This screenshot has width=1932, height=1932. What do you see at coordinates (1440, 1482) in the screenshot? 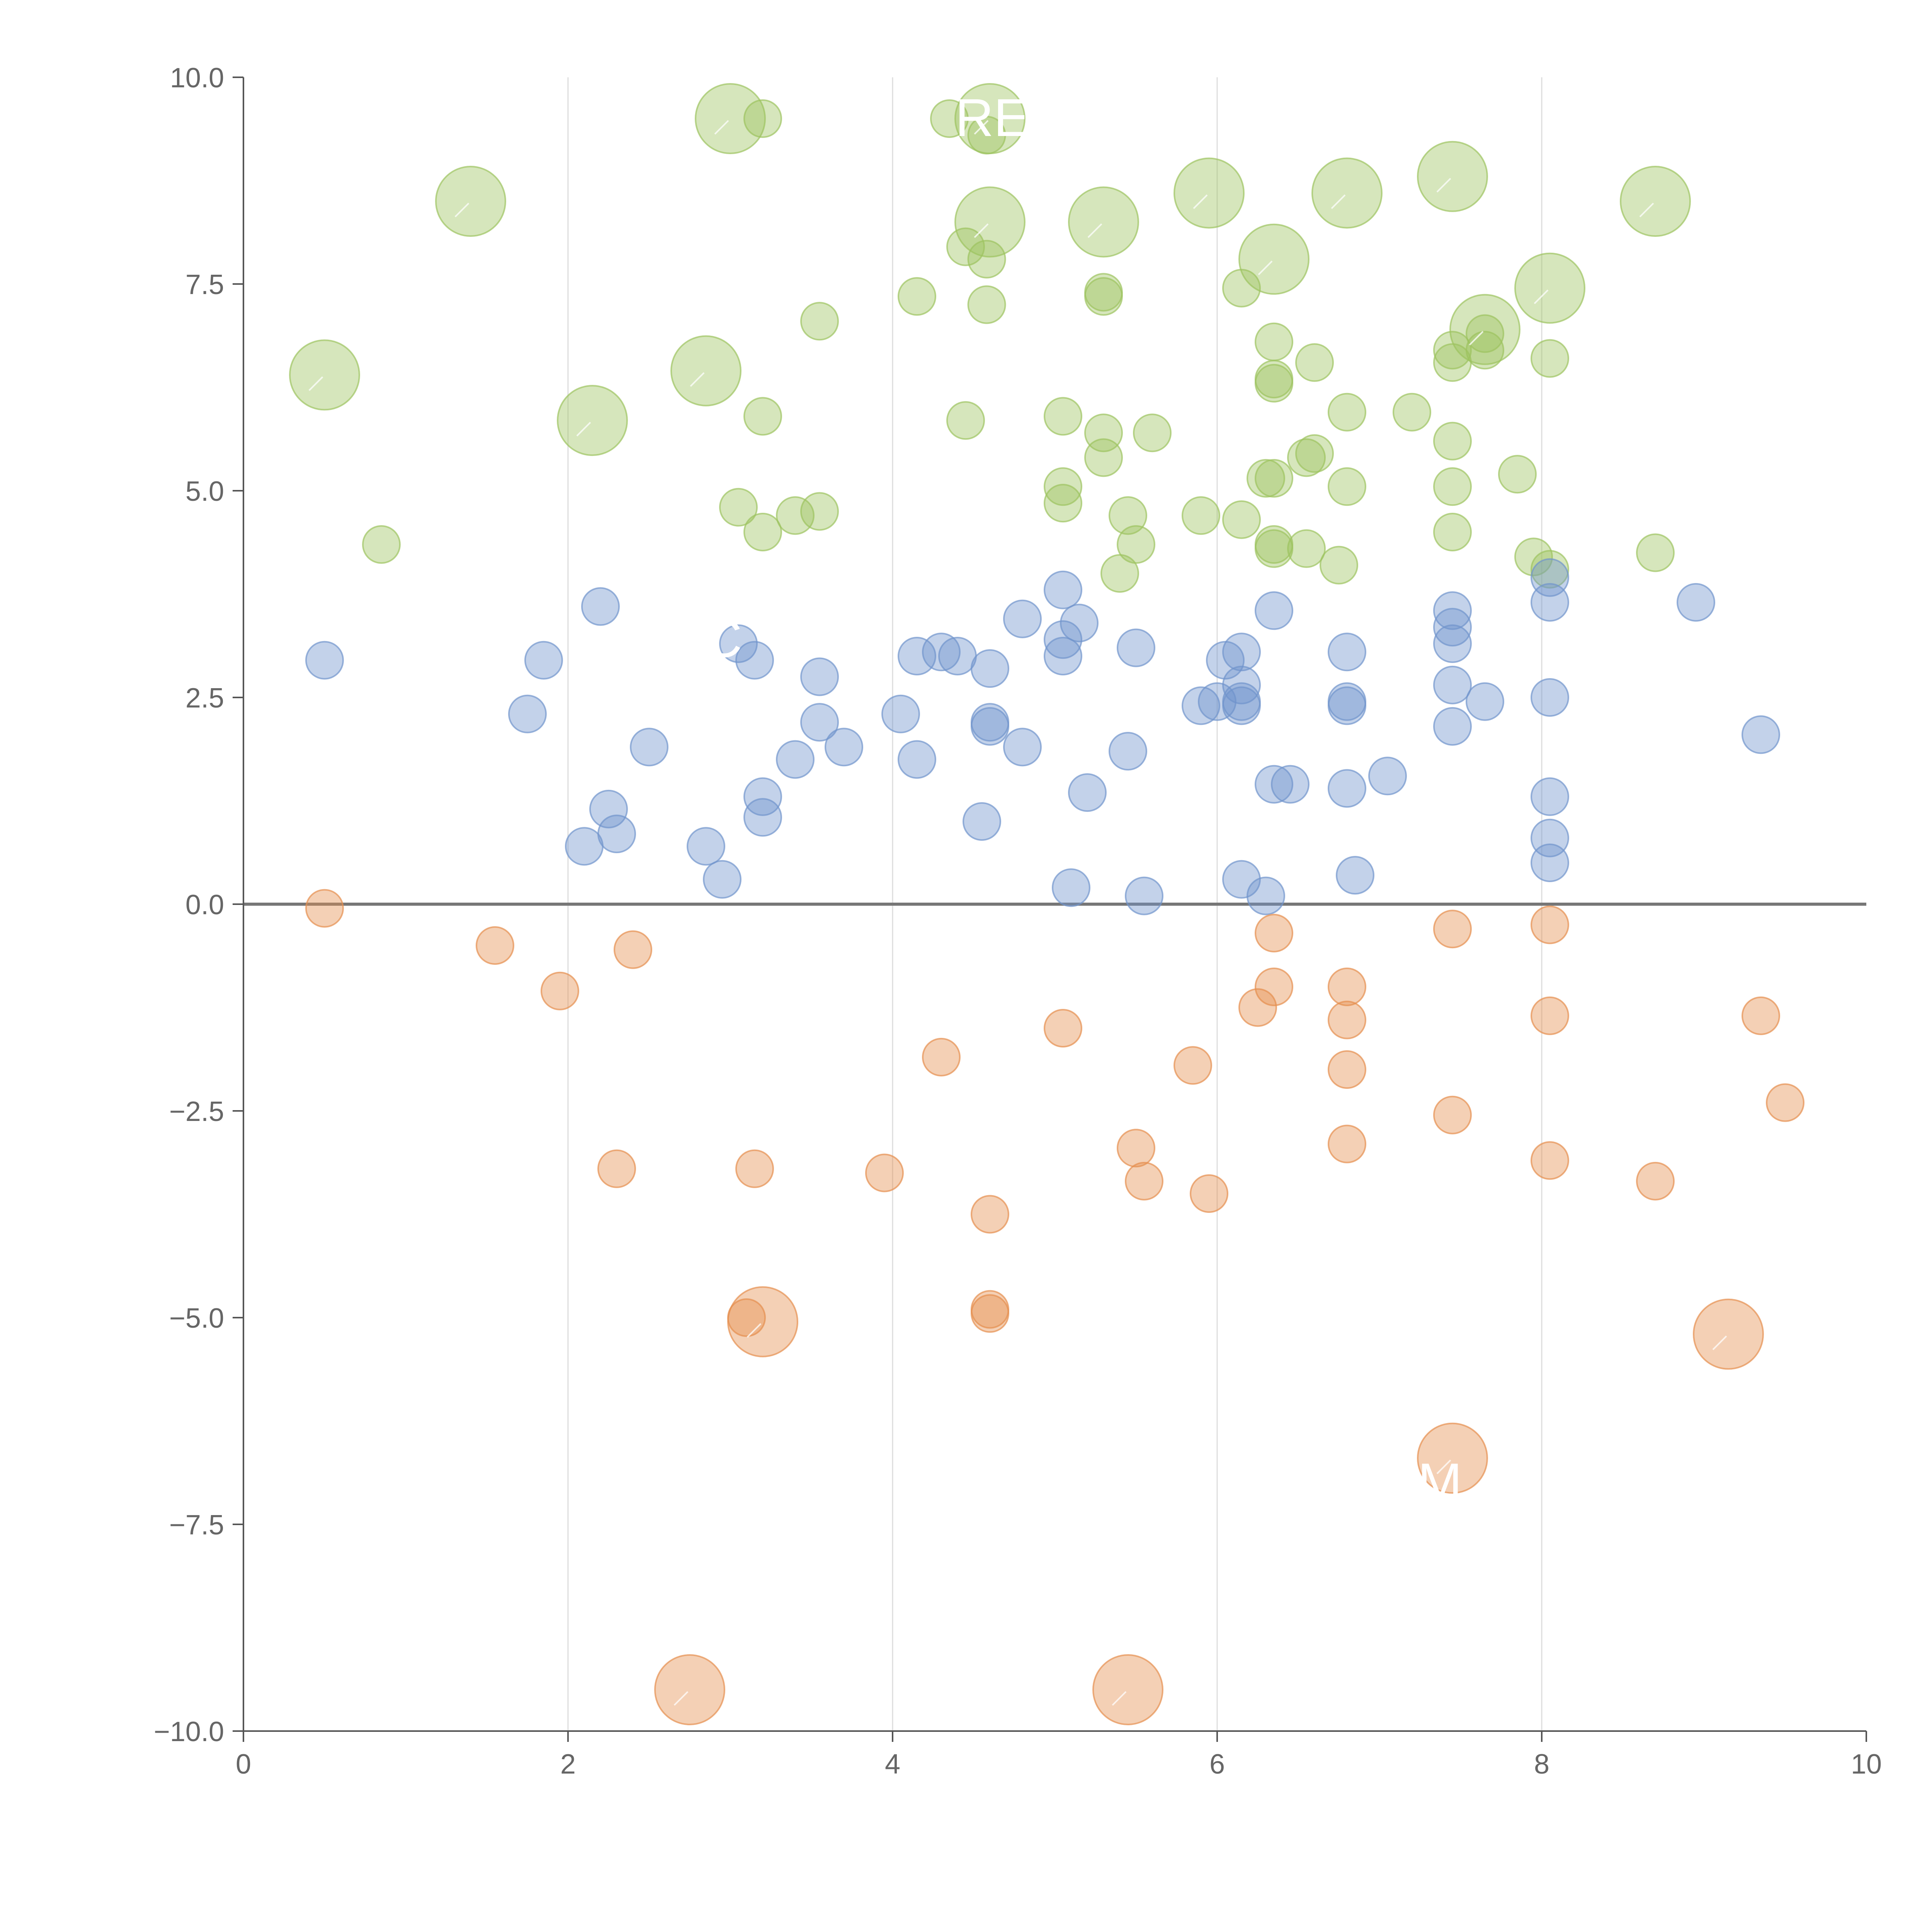
I see `point-annotation: M` at bounding box center [1440, 1482].